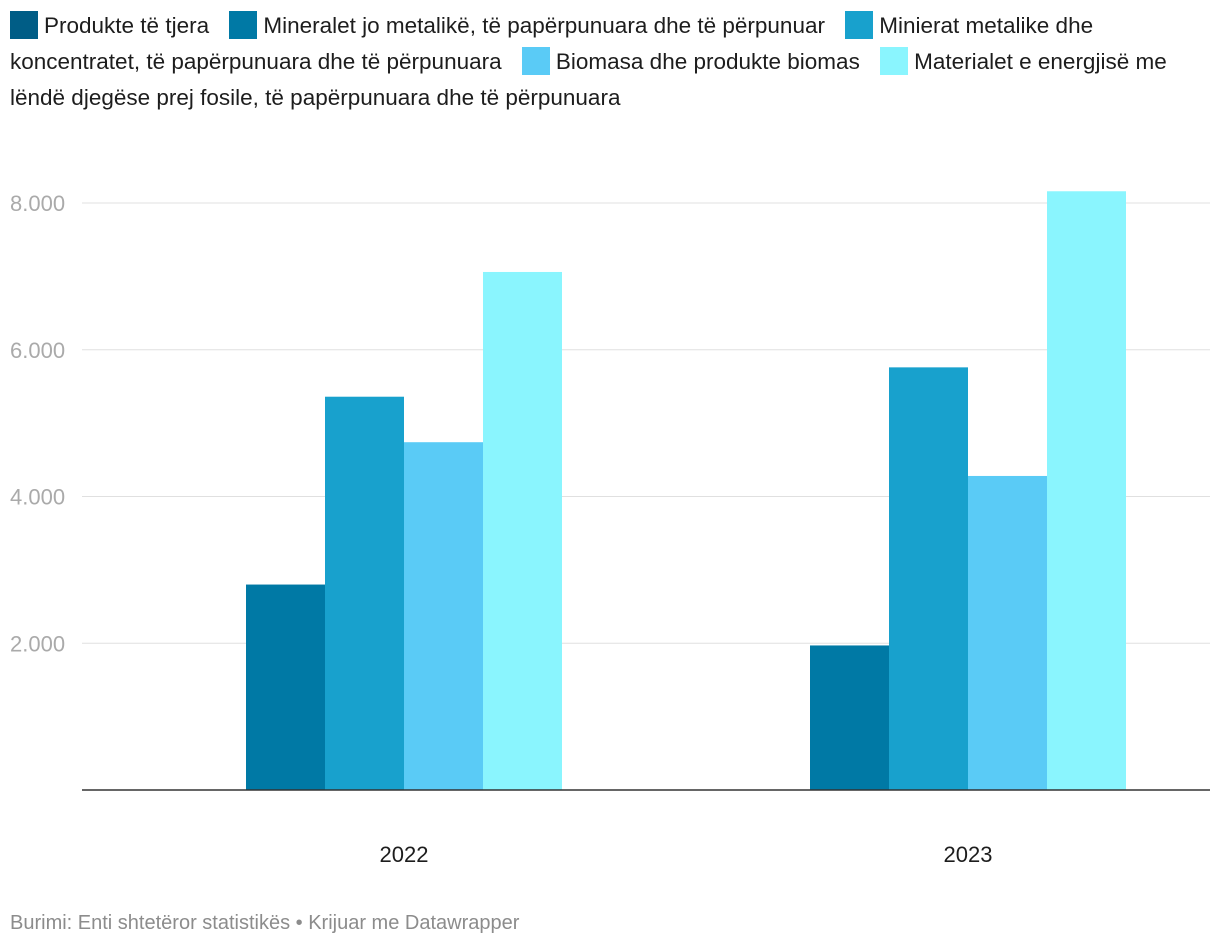 Image resolution: width=1220 pixels, height=950 pixels. Describe the element at coordinates (37, 643) in the screenshot. I see `y-tick-label: 2.000` at that location.